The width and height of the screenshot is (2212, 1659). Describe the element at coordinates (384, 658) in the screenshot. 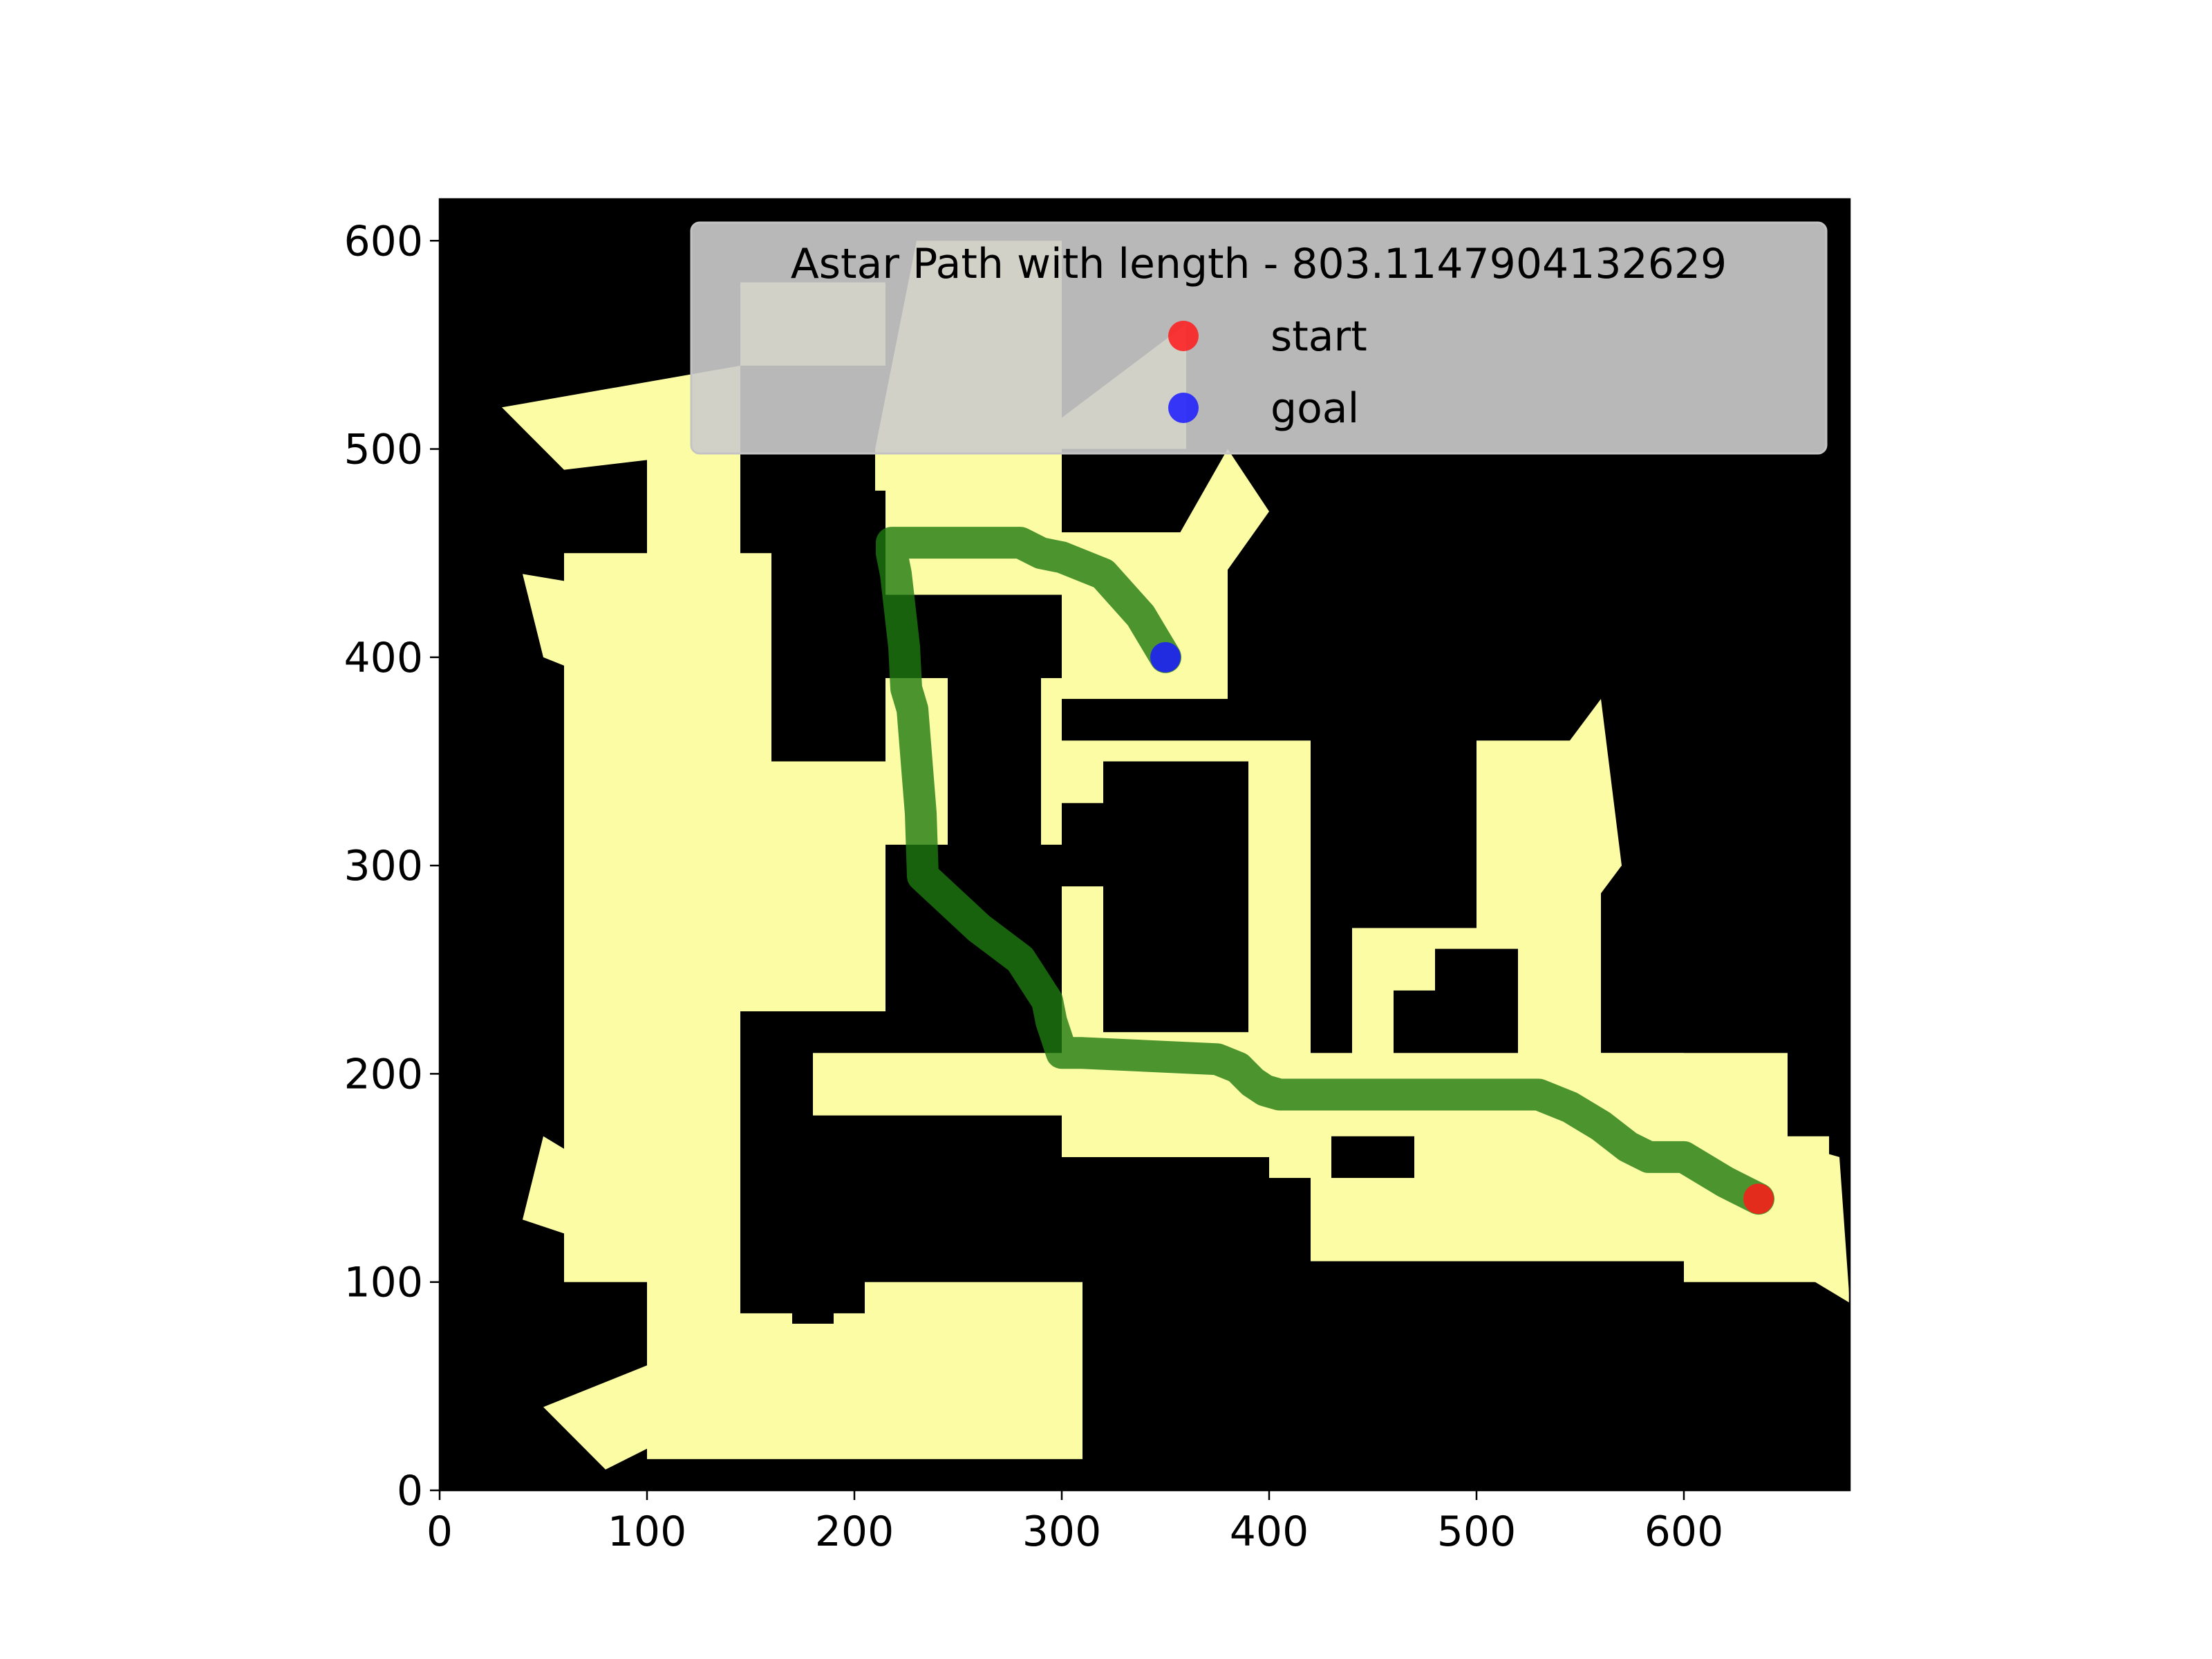

I see `y-tick-label: 400` at that location.